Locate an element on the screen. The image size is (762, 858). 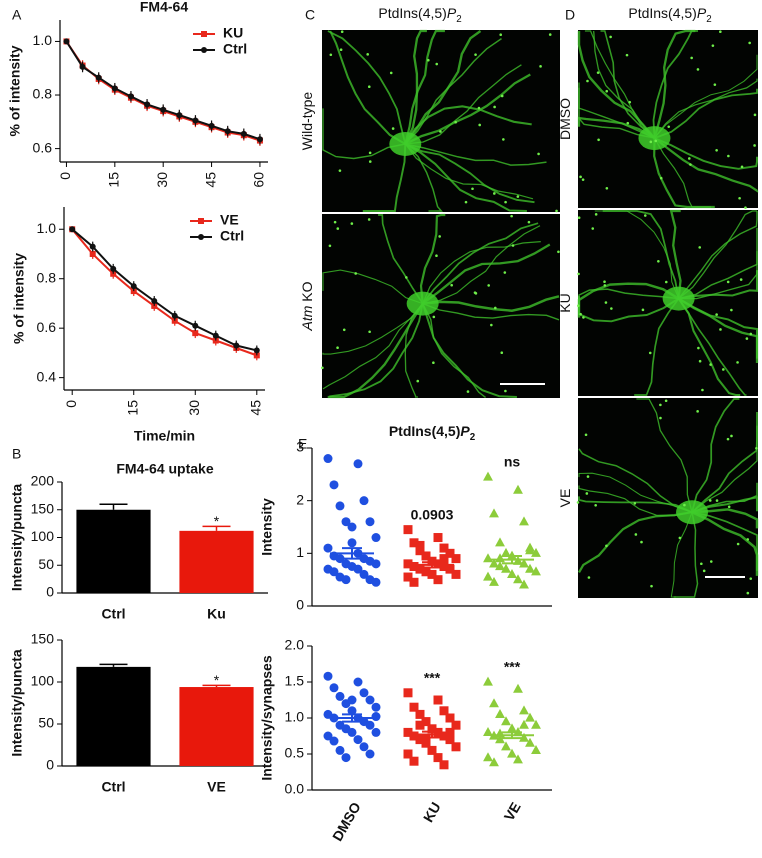
y-tick-label: 0.6 is located at coordinates (47, 327).